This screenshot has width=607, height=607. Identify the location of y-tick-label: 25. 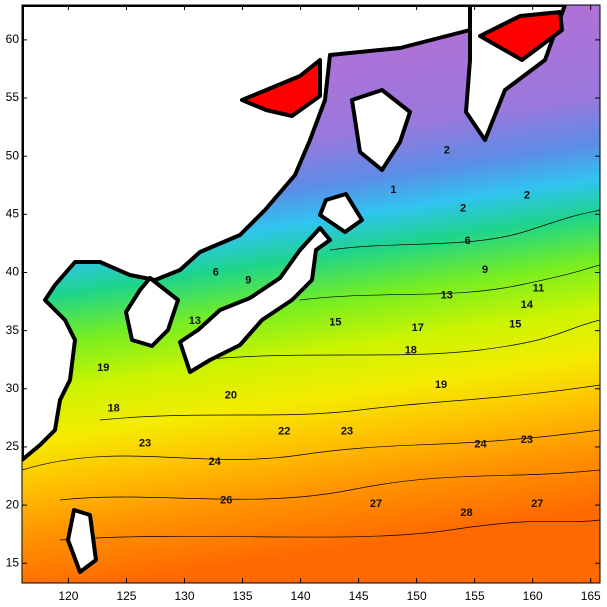
(13, 446).